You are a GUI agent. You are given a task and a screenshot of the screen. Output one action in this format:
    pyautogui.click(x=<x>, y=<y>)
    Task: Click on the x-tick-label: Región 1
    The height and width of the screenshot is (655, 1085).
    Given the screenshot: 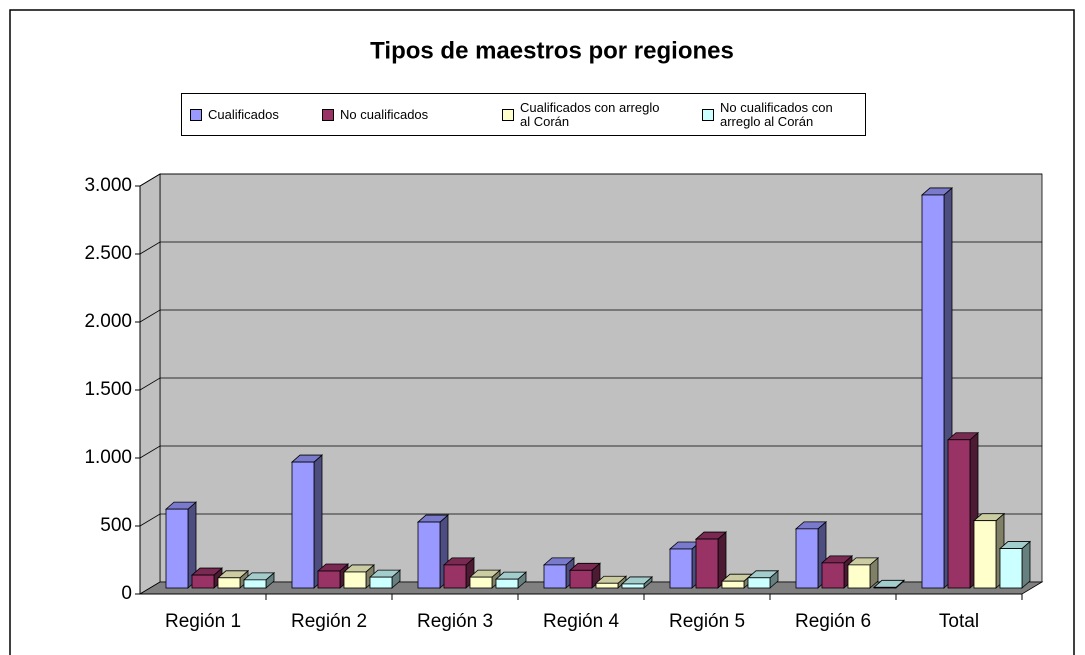 What is the action you would take?
    pyautogui.click(x=203, y=621)
    